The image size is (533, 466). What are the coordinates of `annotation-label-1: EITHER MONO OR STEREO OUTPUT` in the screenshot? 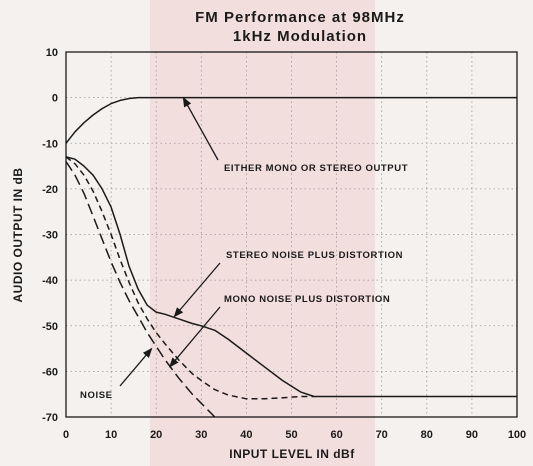 It's located at (316, 168).